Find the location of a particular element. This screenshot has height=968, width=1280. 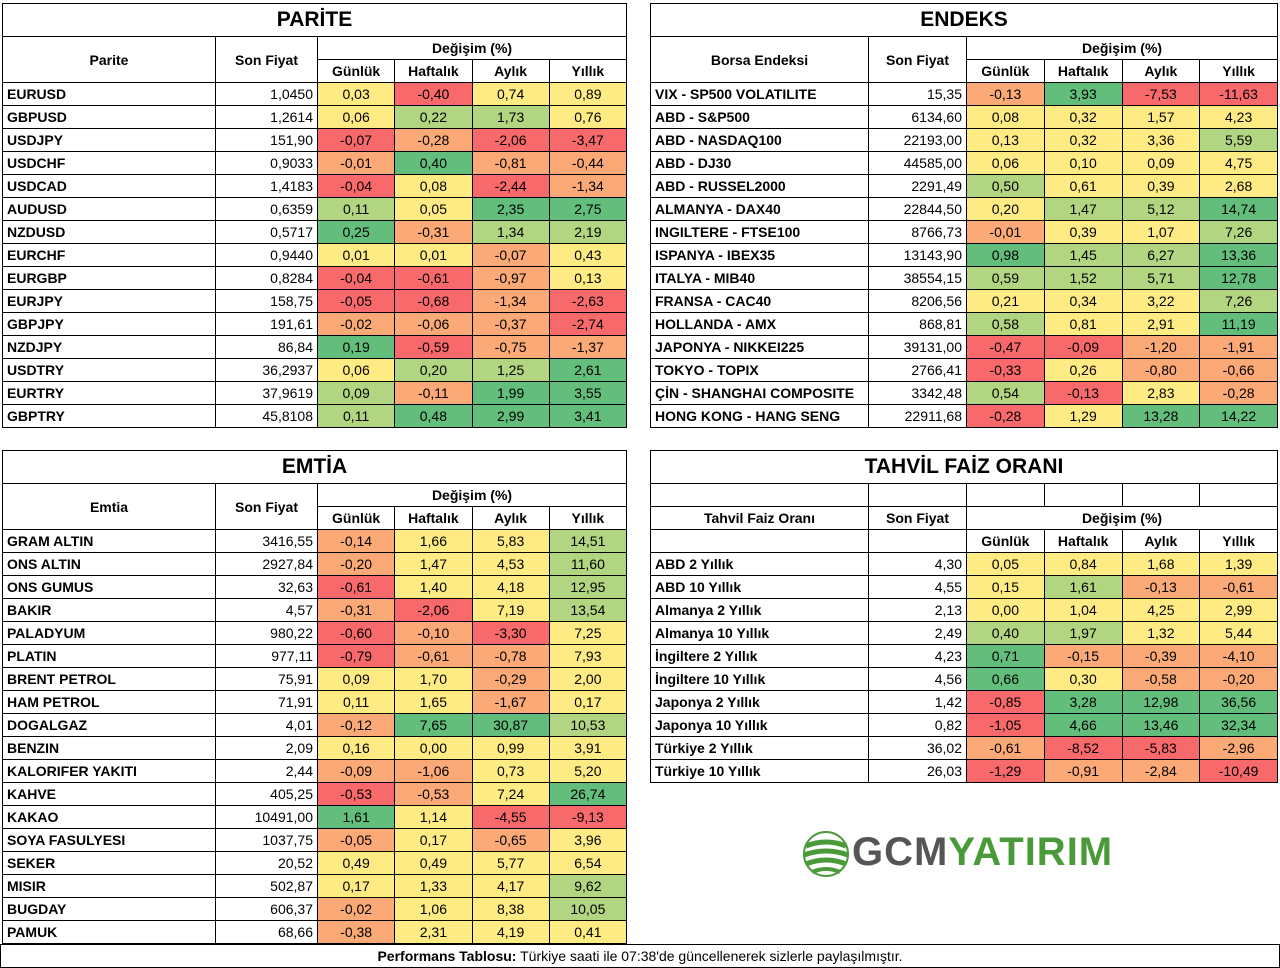

table-row: ALMANYA - DAX40 22844,50 0,20 1,47 5,12 14,74 is located at coordinates (964, 209).